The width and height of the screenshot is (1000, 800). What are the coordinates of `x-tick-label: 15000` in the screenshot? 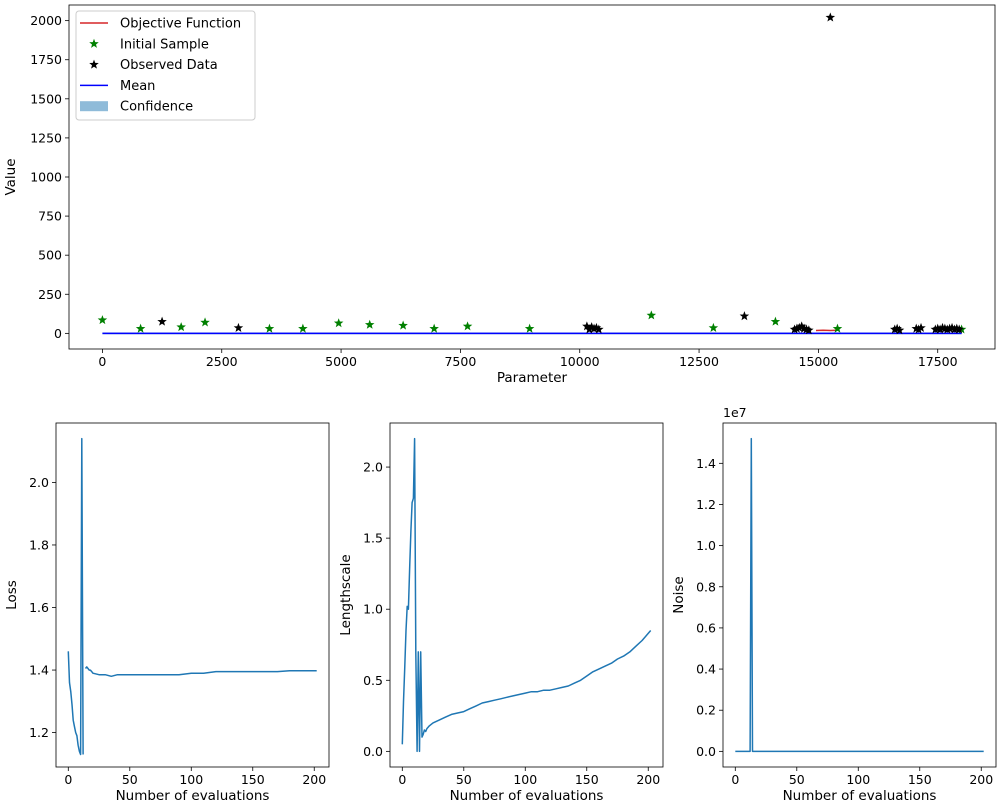 It's located at (819, 361).